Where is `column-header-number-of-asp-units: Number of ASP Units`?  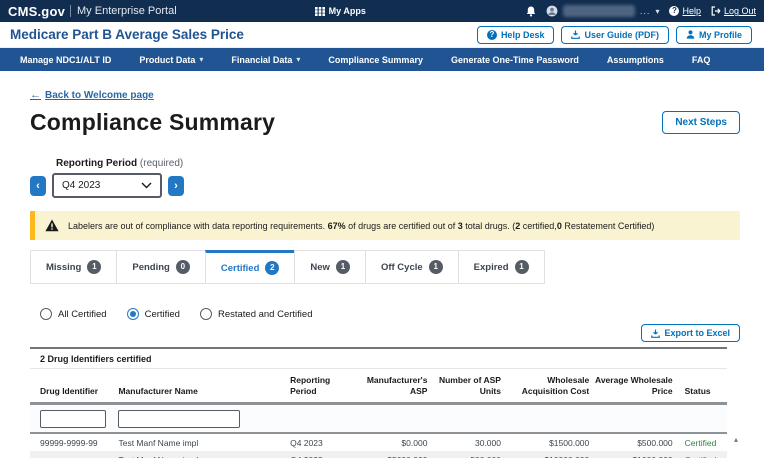
column-header-number-of-asp-units: Number of ASP Units is located at coordinates (469, 386).